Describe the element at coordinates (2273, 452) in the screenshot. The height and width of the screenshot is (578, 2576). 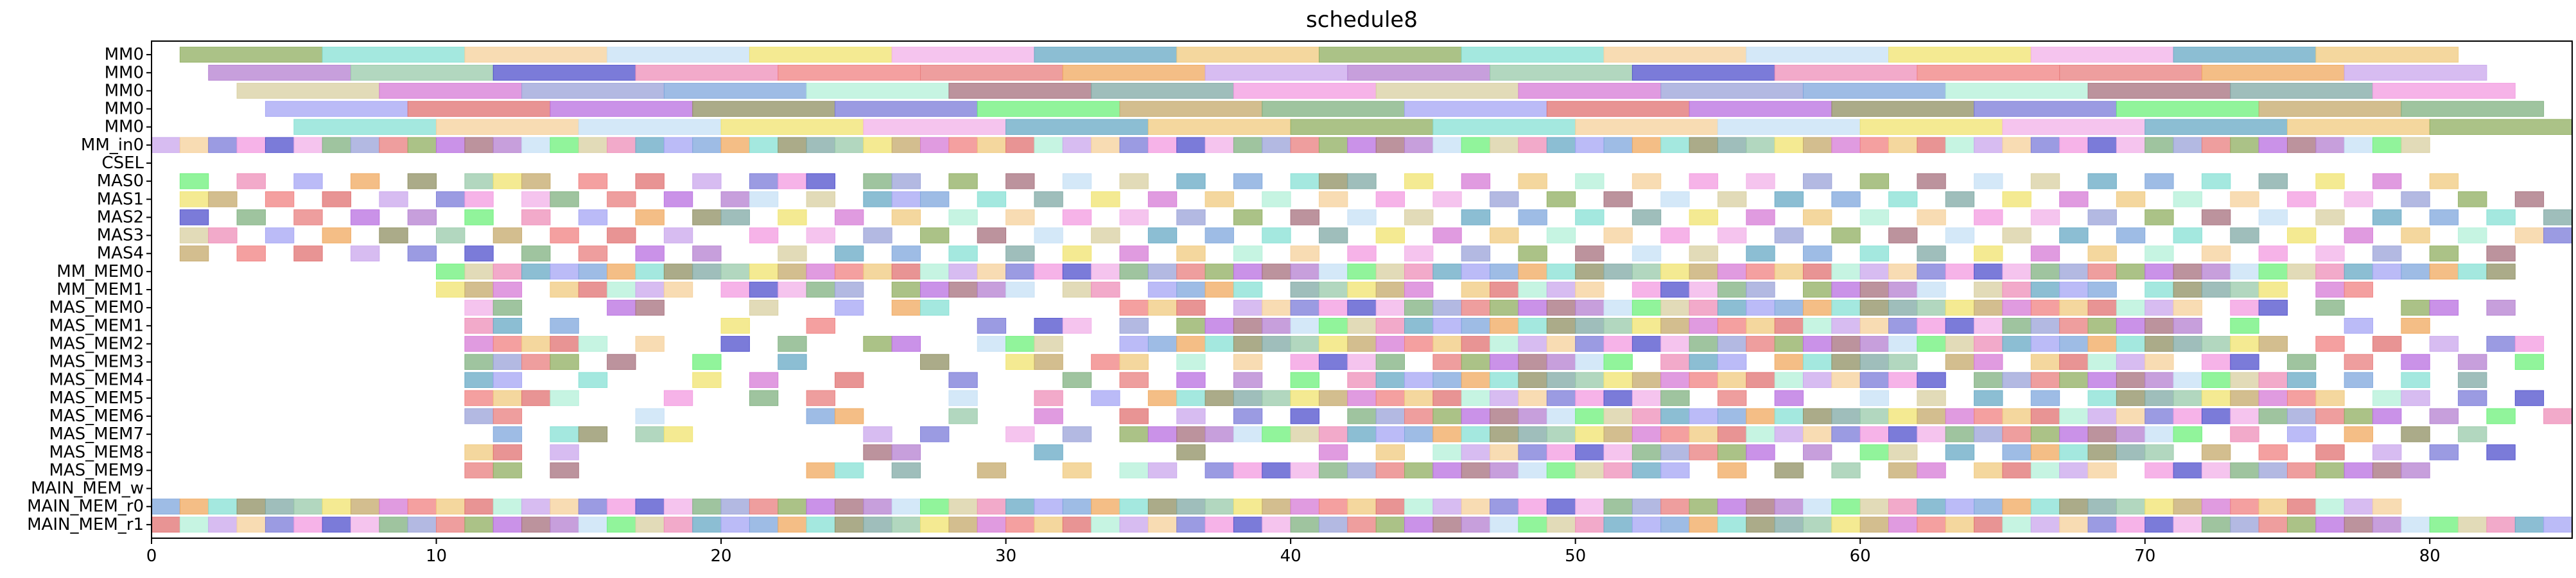
I see `mas-mem8-task-bar` at that location.